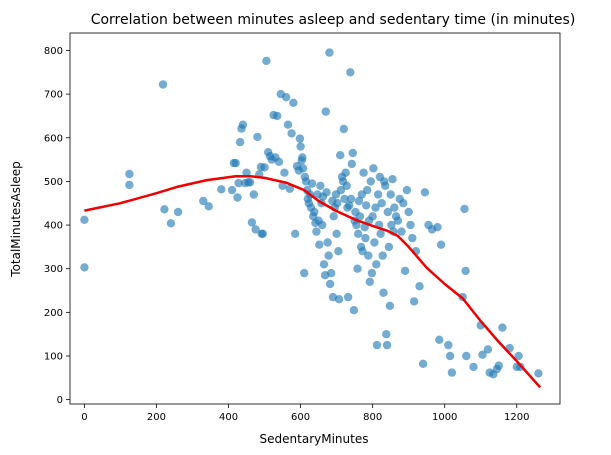 The height and width of the screenshot is (455, 611). Describe the element at coordinates (300, 417) in the screenshot. I see `x-tick-label: 600` at that location.